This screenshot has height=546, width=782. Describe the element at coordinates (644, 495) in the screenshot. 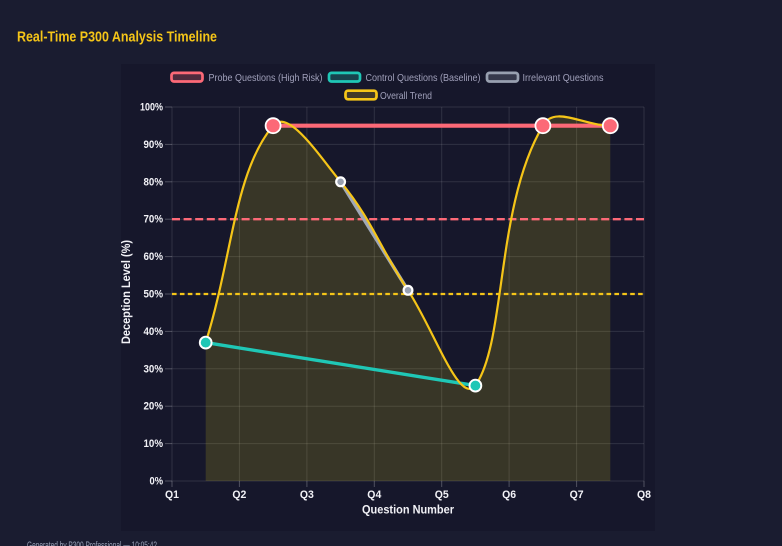

I see `svg-text: Q8` at that location.